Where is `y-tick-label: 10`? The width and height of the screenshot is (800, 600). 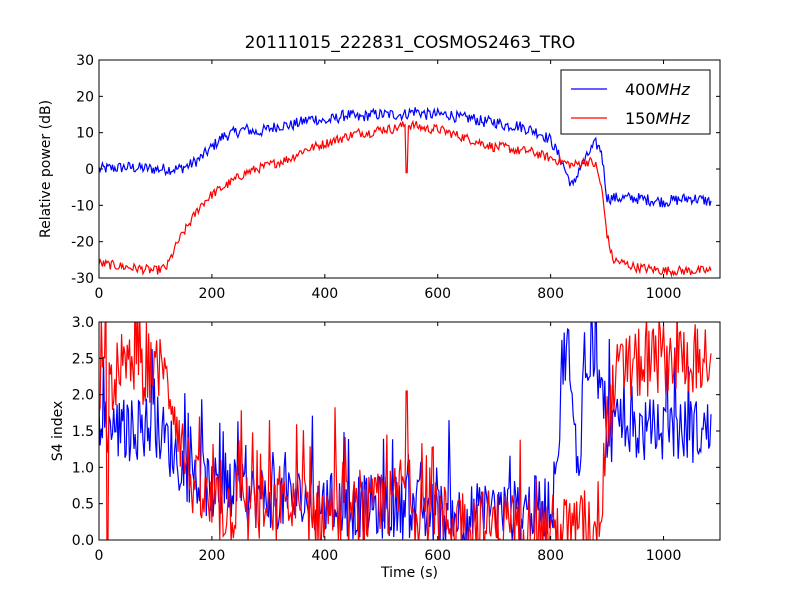
y-tick-label: 10 is located at coordinates (85, 134).